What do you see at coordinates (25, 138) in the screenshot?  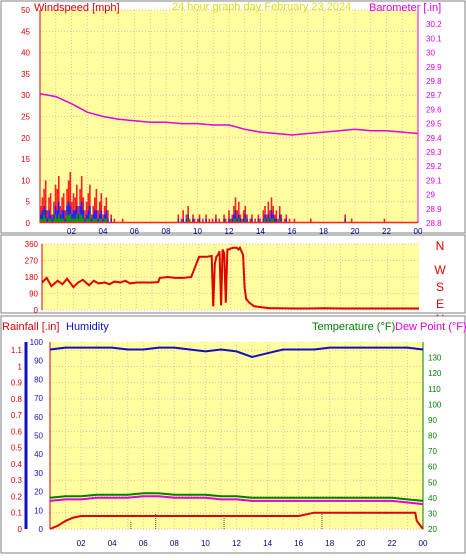 I see `windspeed-tick-label: 20` at bounding box center [25, 138].